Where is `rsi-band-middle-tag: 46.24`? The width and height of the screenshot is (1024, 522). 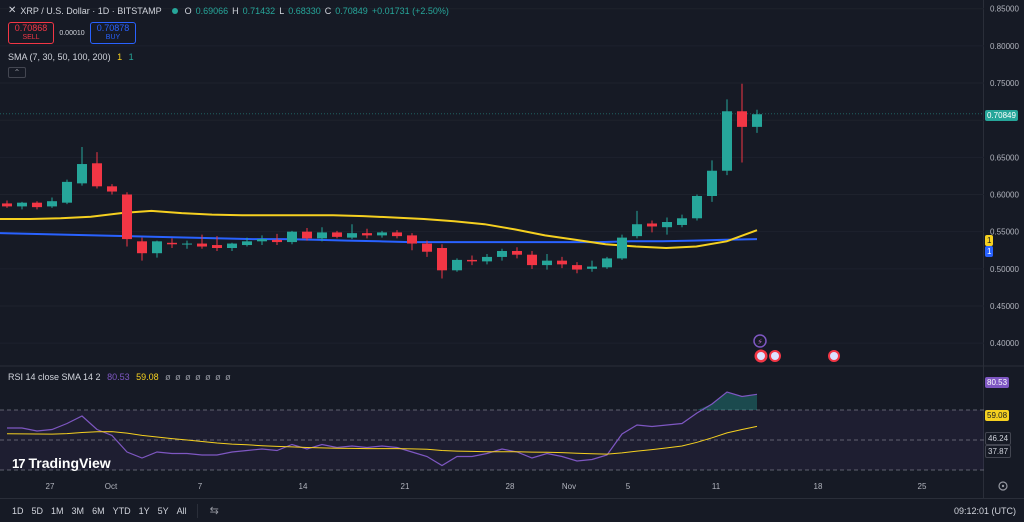
rsi-band-middle-tag: 46.24 is located at coordinates (998, 438).